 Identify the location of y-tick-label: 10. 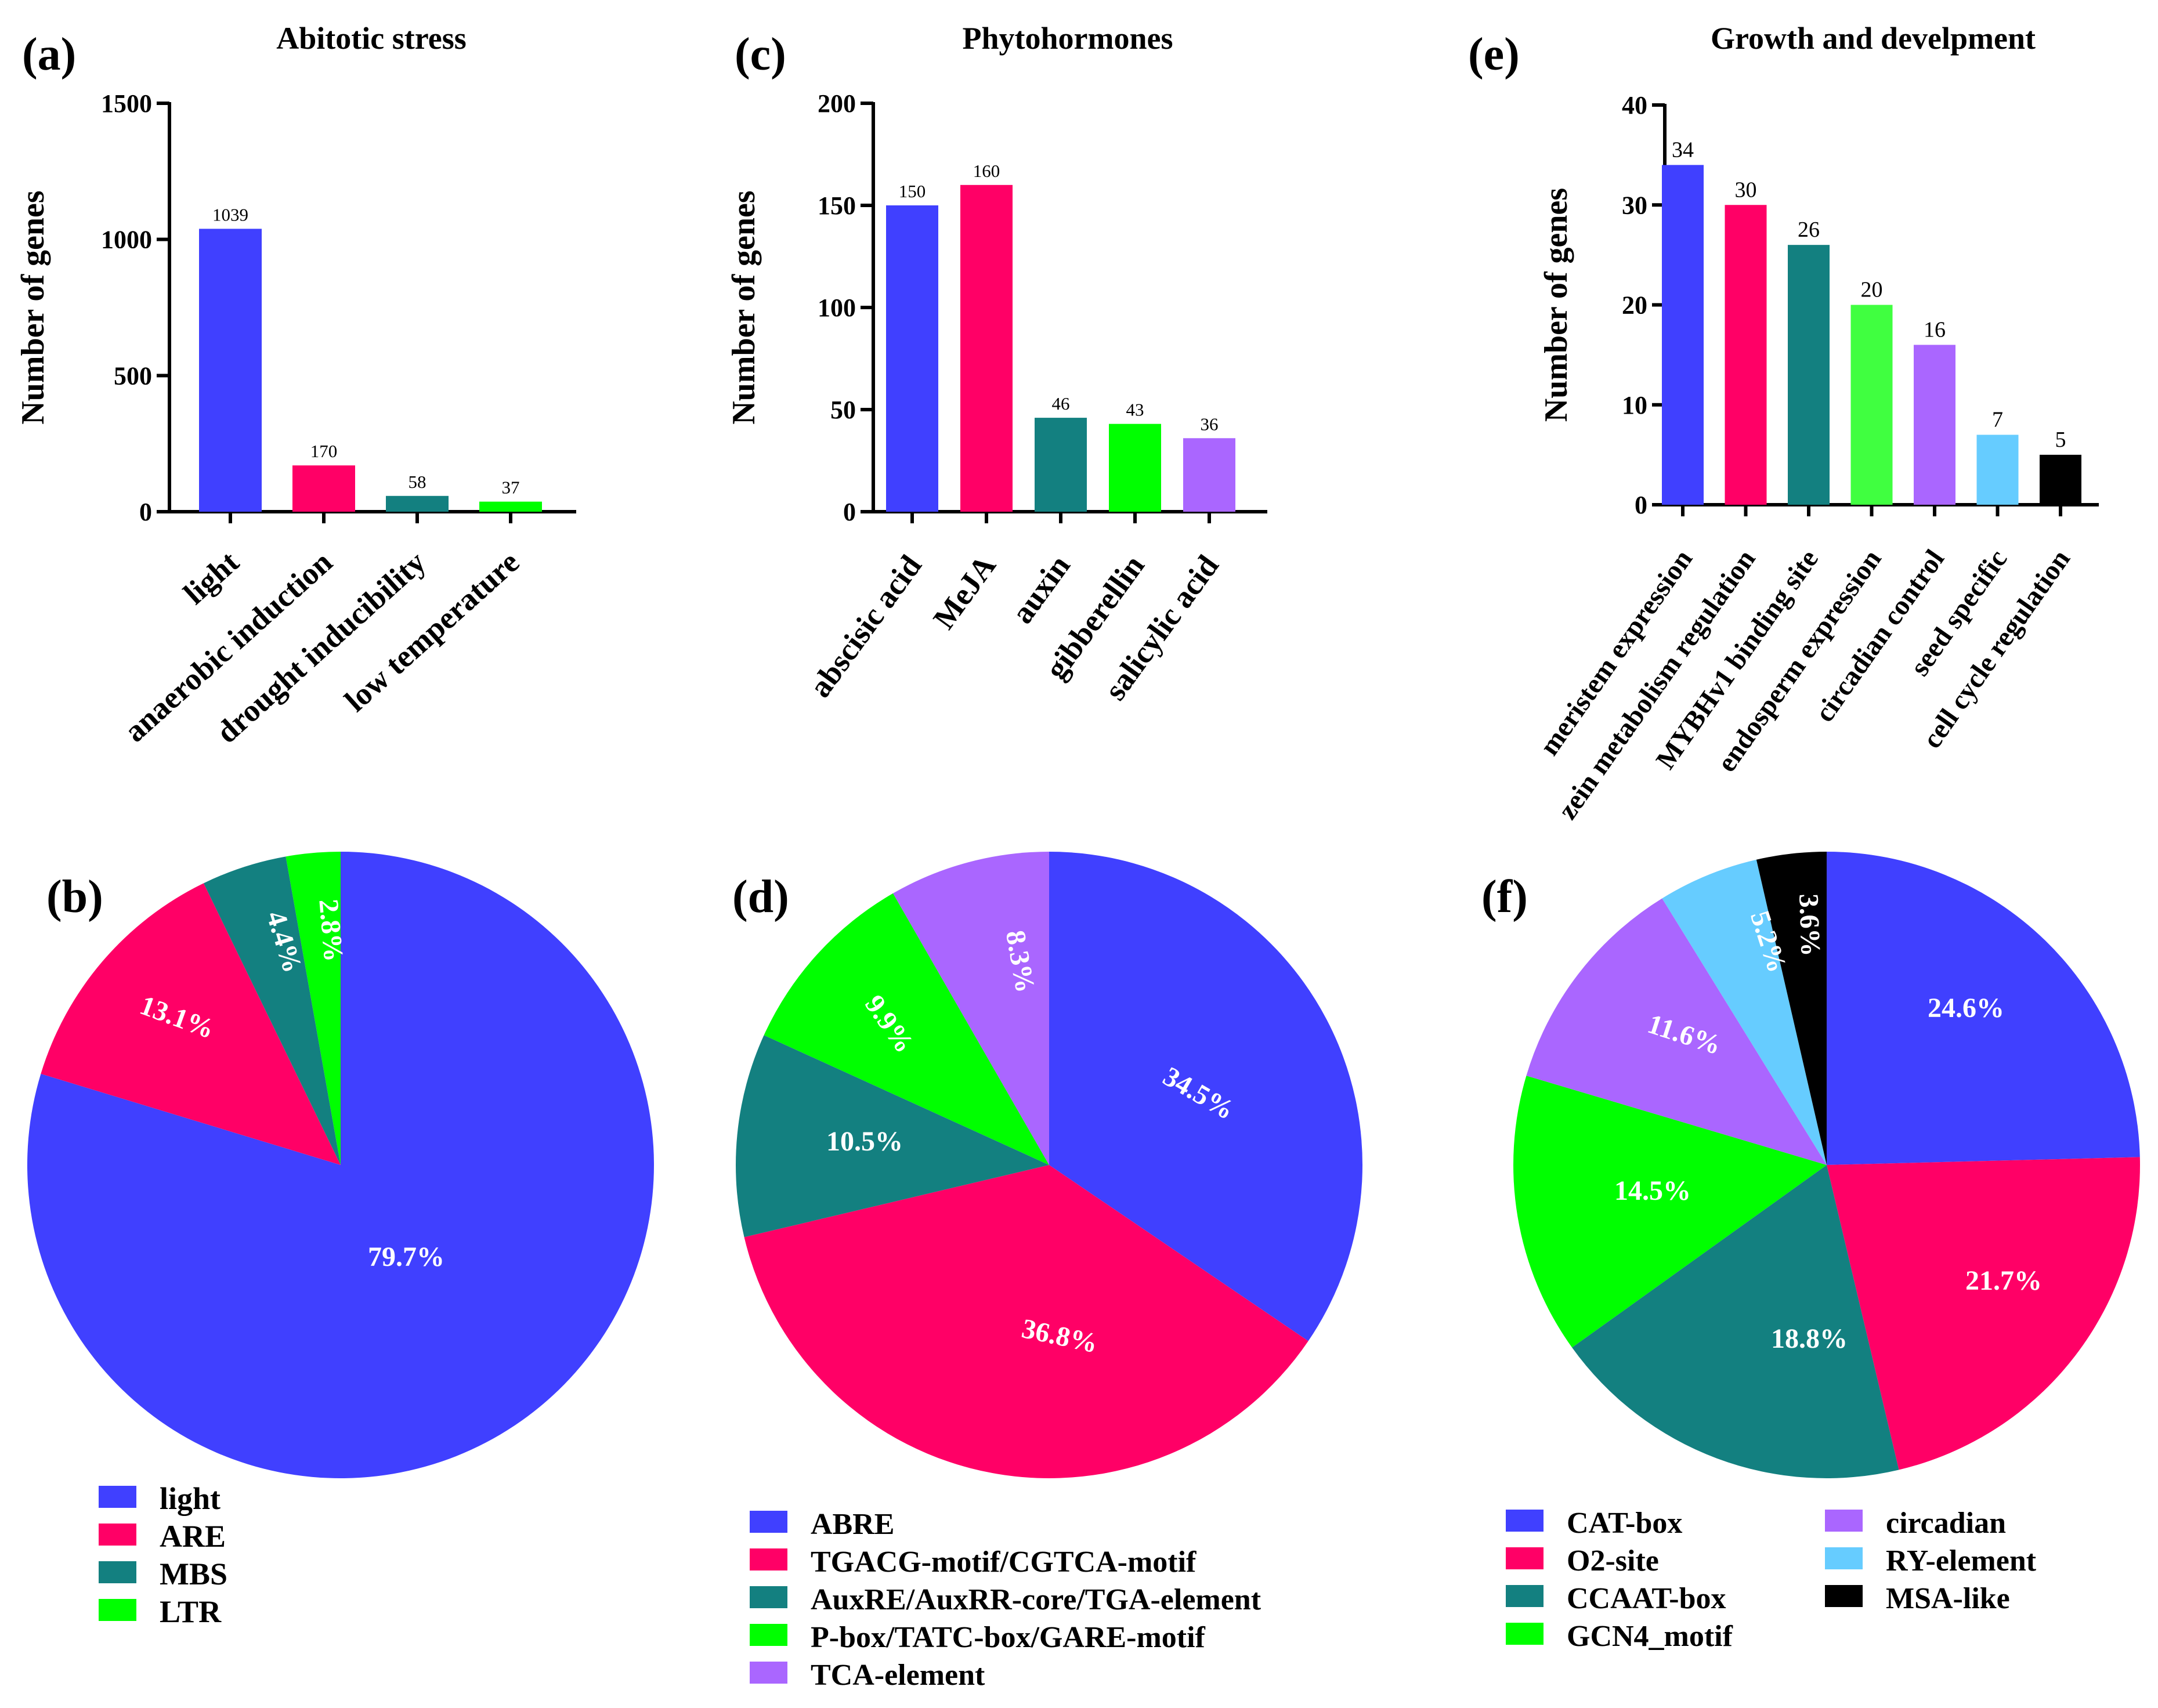
(1634, 405).